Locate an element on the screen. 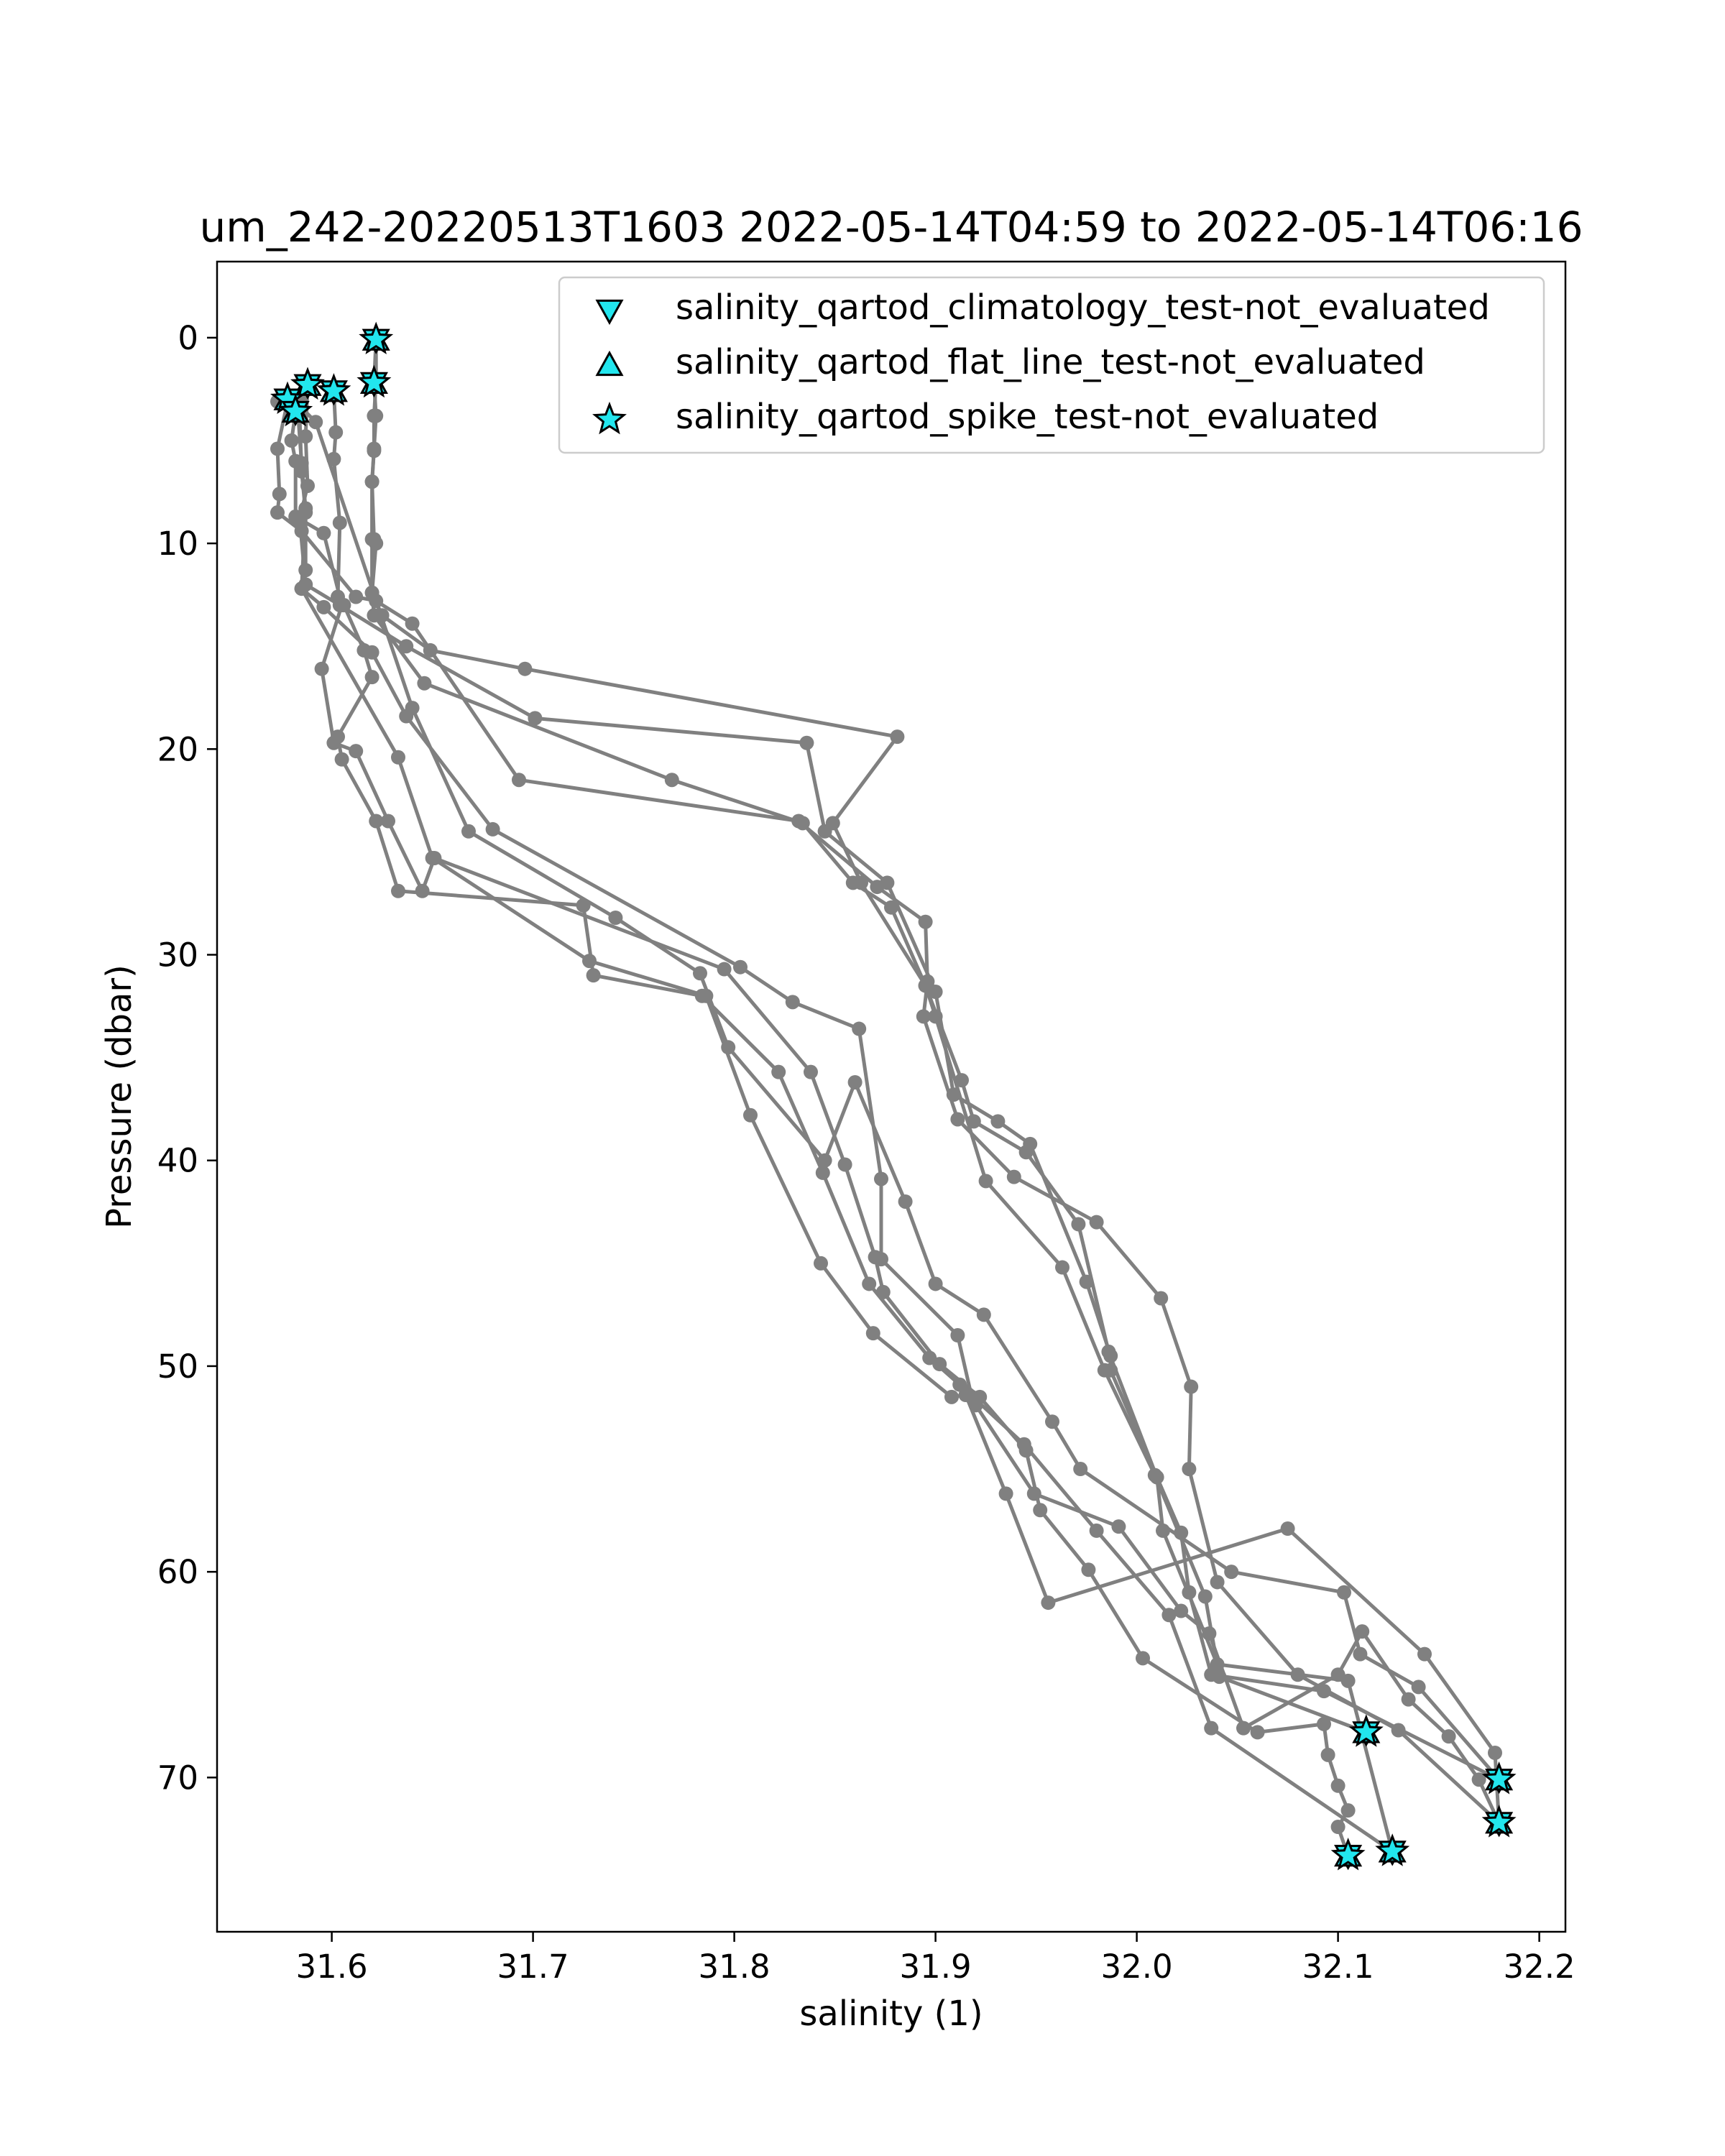  legend-marker-flat-line is located at coordinates (609, 363).